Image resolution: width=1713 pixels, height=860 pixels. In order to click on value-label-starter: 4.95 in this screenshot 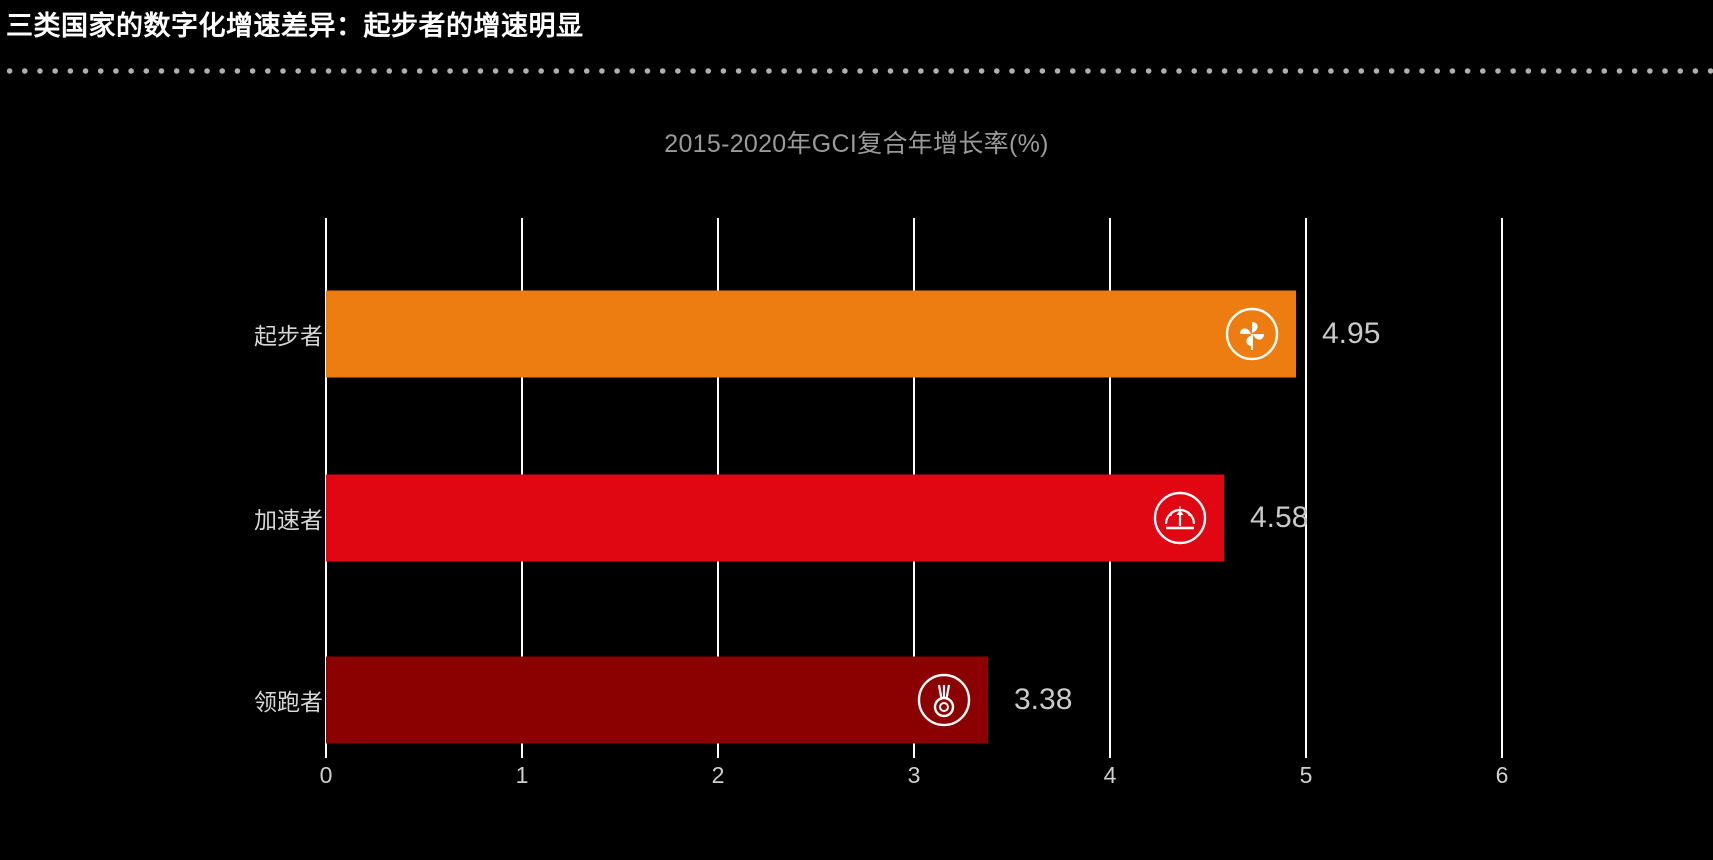, I will do `click(1351, 333)`.